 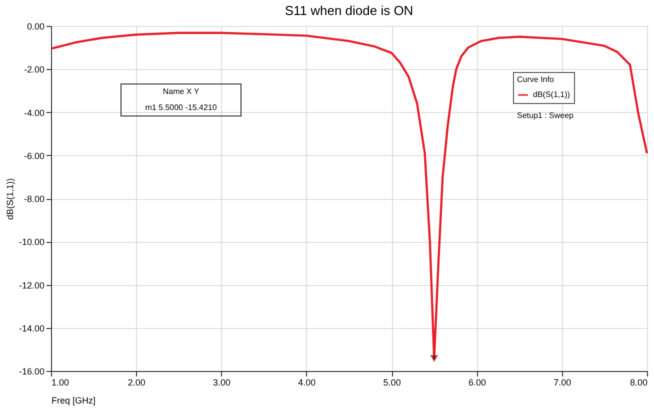 I want to click on annotation: Name X Y, so click(x=181, y=91).